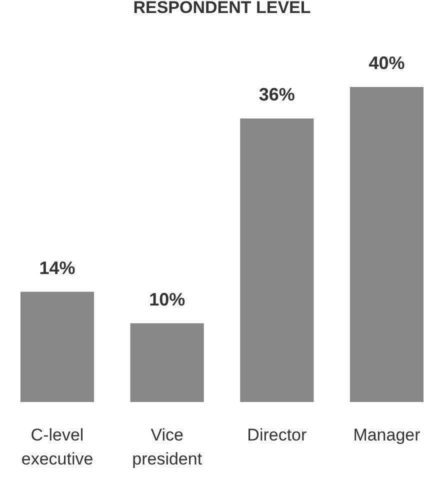 This screenshot has height=483, width=448. What do you see at coordinates (276, 94) in the screenshot?
I see `data-label: 36%` at bounding box center [276, 94].